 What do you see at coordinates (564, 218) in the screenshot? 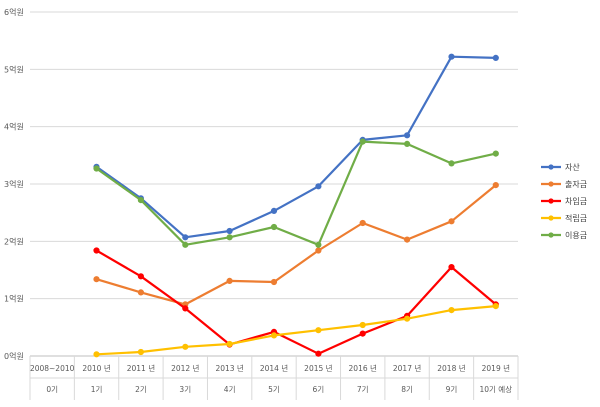
I see `legend-item: 적립금` at bounding box center [564, 218].